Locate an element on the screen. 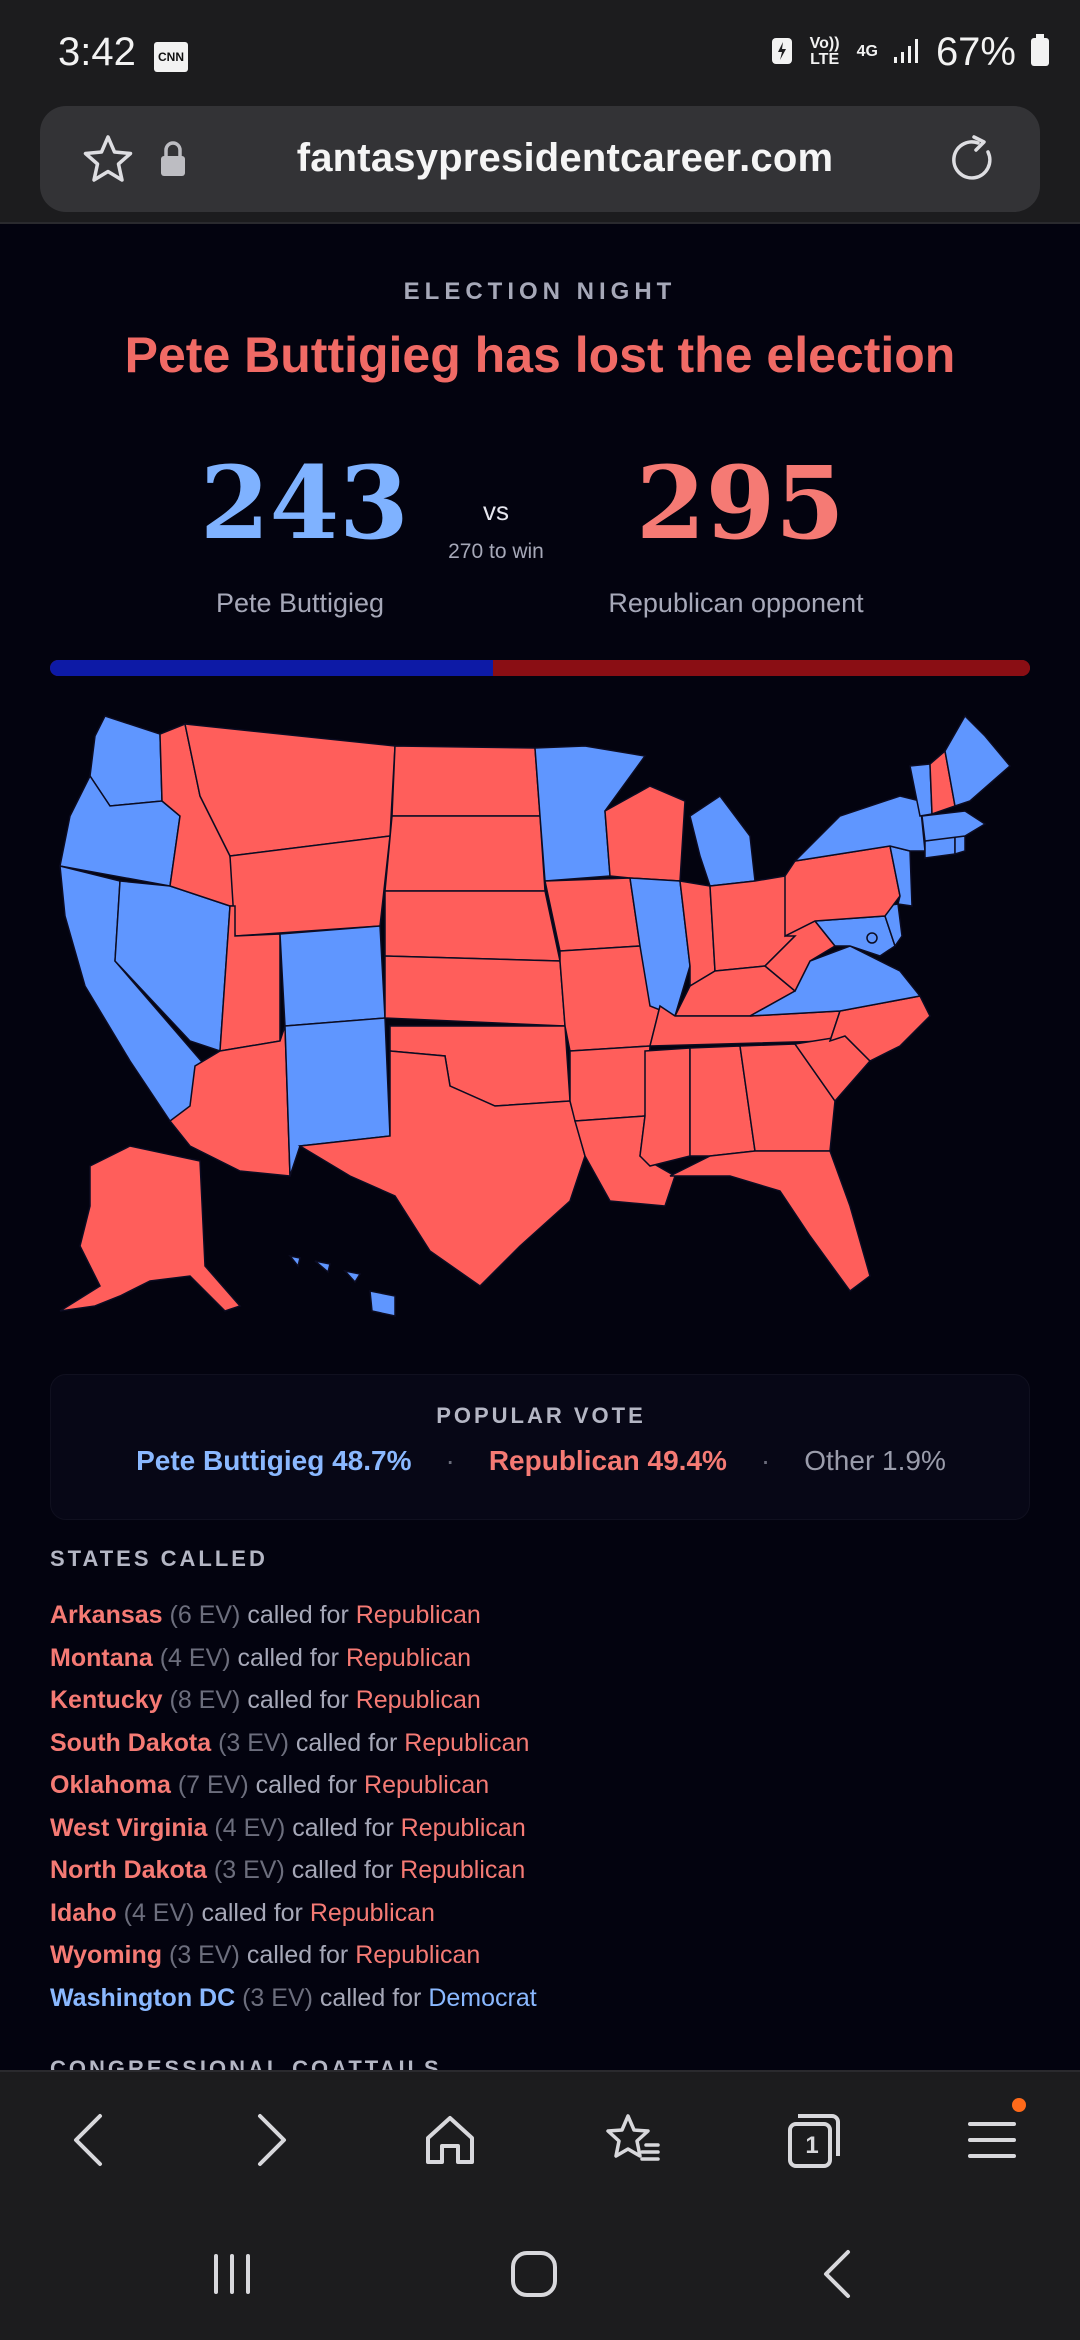  status-bar: 3:42 CNN Vo)) LTE 4G 67% is located at coordinates (540, 50).